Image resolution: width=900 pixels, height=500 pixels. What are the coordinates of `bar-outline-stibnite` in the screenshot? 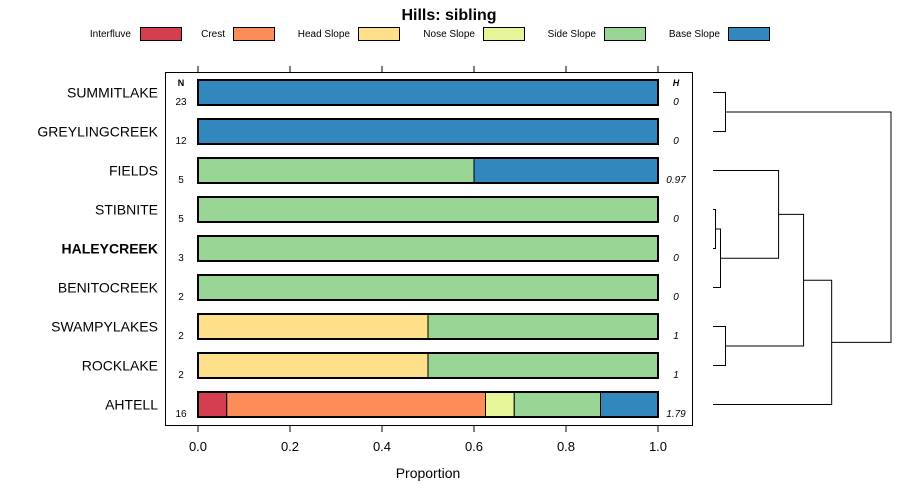 It's located at (428, 209).